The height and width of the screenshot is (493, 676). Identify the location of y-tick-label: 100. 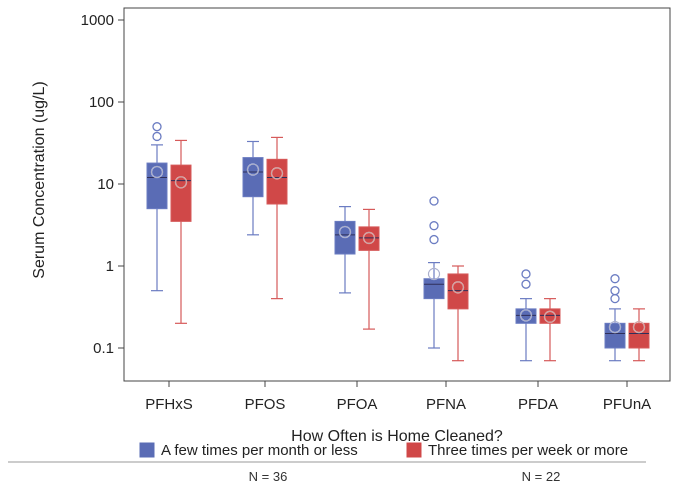
(101, 102).